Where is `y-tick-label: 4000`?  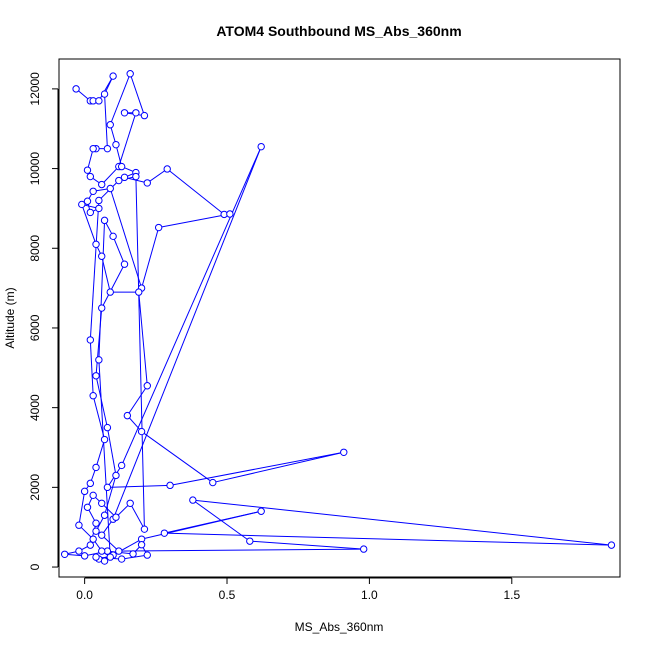
y-tick-label: 4000 is located at coordinates (35, 407).